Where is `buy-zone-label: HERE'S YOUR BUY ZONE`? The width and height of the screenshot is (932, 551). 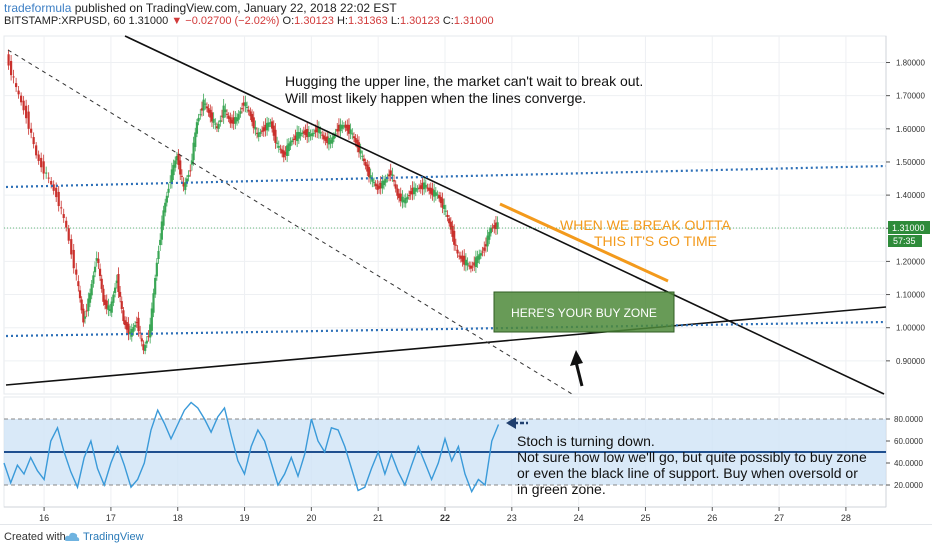
buy-zone-label: HERE'S YOUR BUY ZONE is located at coordinates (584, 313).